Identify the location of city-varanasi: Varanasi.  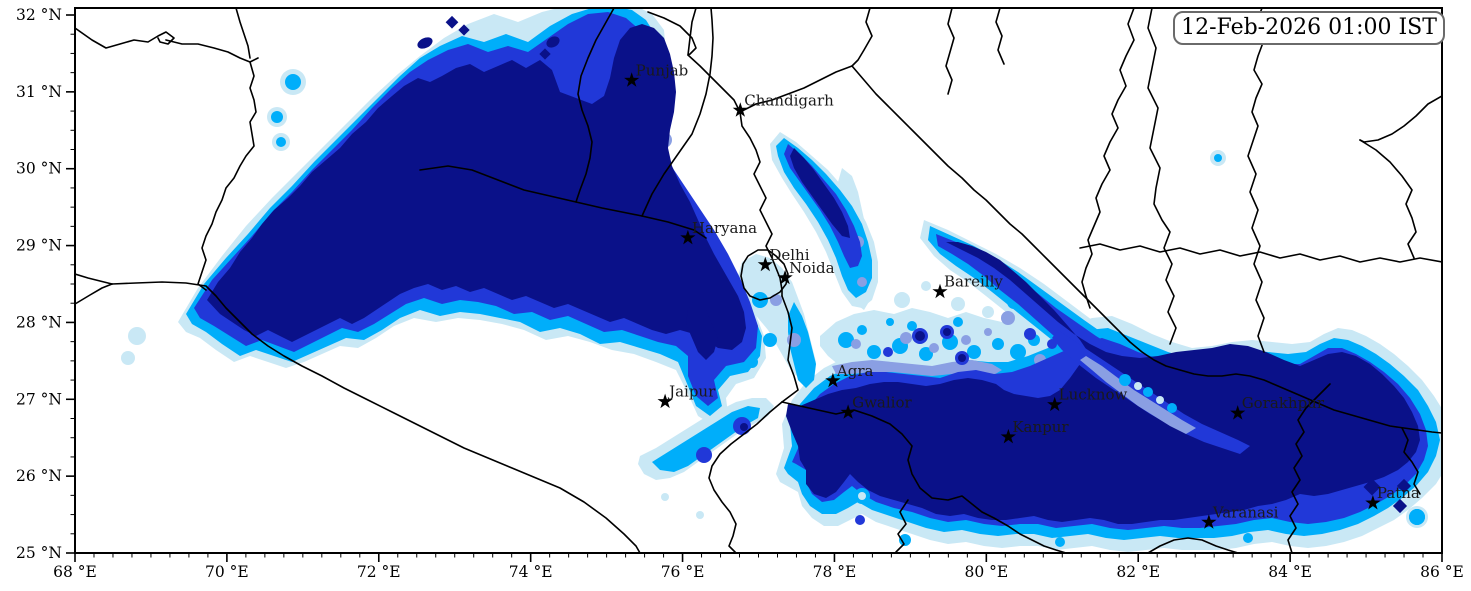
(1240, 516).